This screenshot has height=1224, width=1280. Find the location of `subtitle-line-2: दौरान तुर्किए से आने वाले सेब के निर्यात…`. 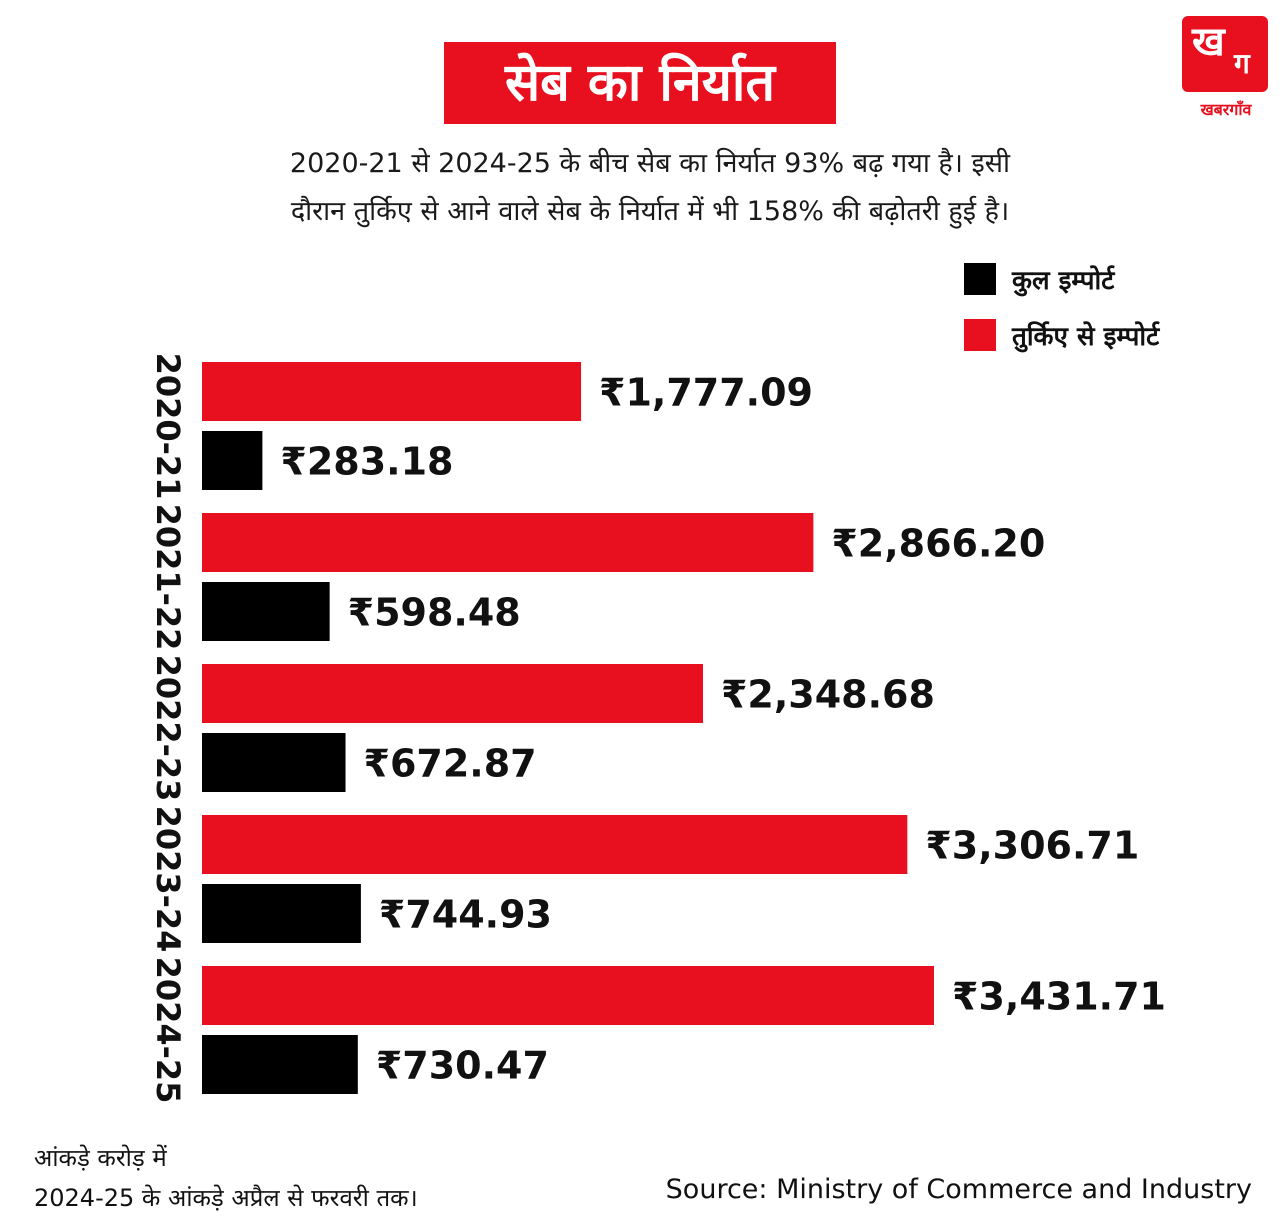

subtitle-line-2: दौरान तुर्किए से आने वाले सेब के निर्यात… is located at coordinates (650, 211).